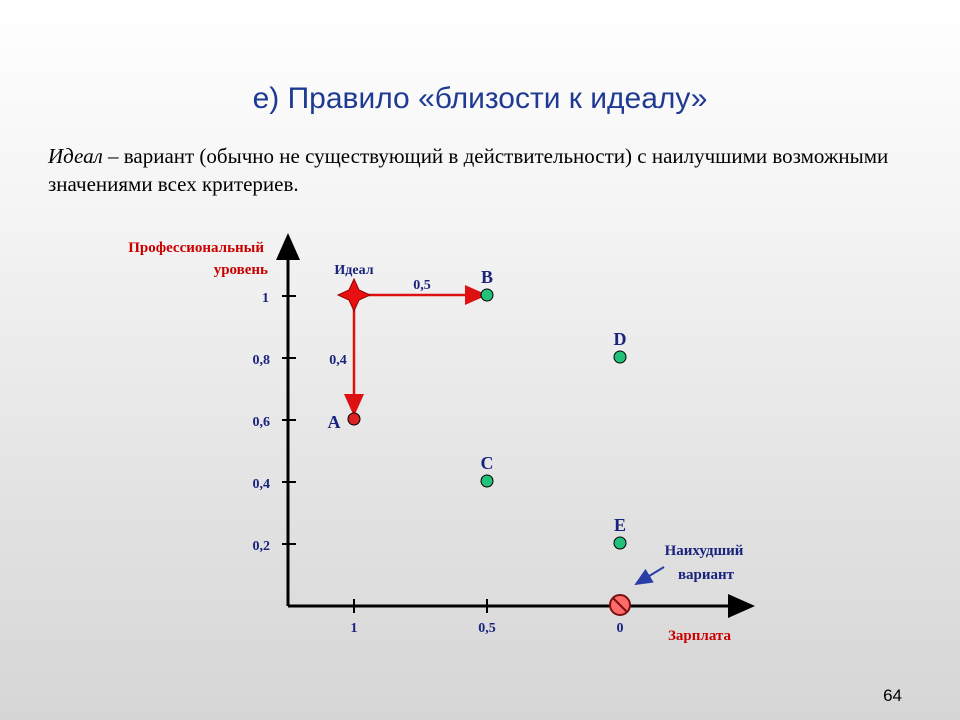 The height and width of the screenshot is (720, 960). I want to click on y-tick-label: 0,4, so click(262, 484).